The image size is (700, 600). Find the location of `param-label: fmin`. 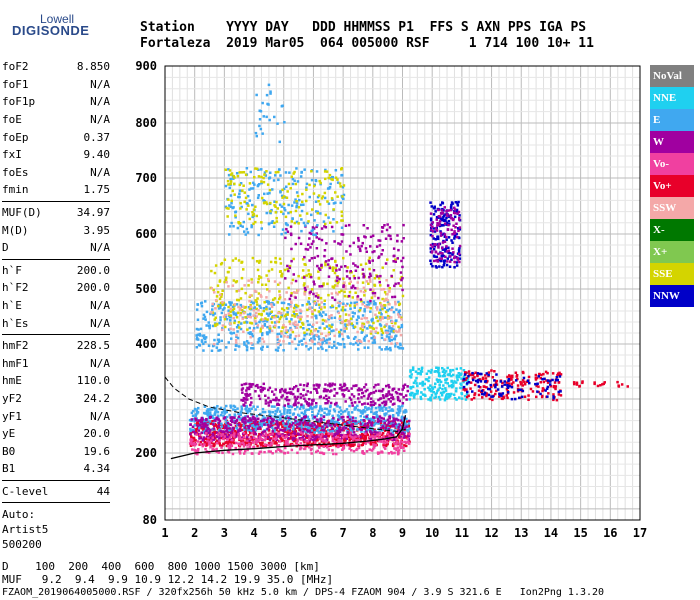

param-label: fmin is located at coordinates (15, 190).